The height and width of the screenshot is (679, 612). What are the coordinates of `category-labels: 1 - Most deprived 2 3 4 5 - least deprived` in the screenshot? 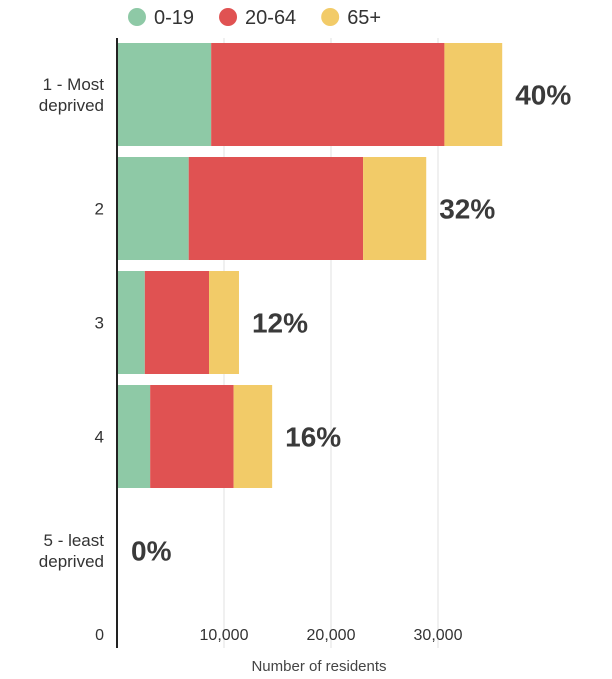 It's located at (71, 323).